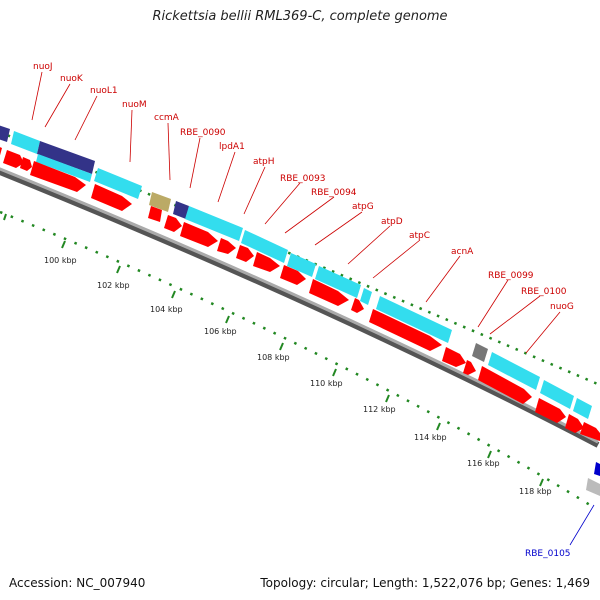 This screenshot has width=600, height=600. Describe the element at coordinates (483, 463) in the screenshot. I see `ruler-label: 116 kbp` at that location.